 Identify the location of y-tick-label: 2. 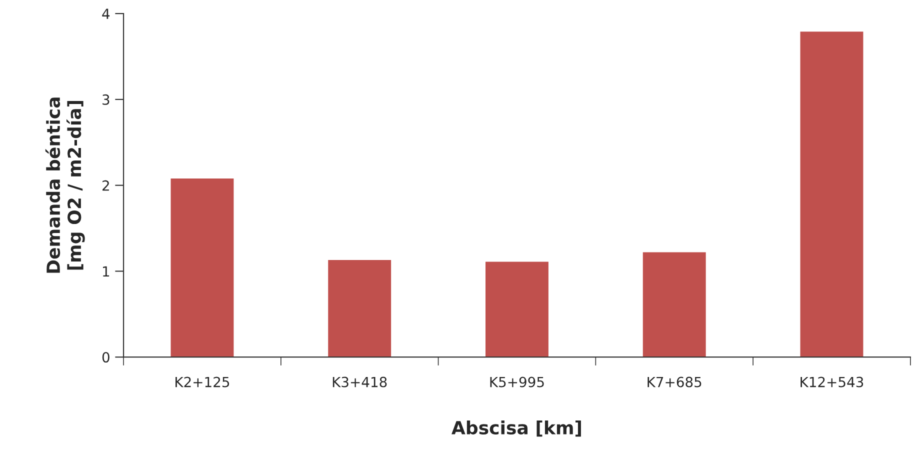
(105, 185).